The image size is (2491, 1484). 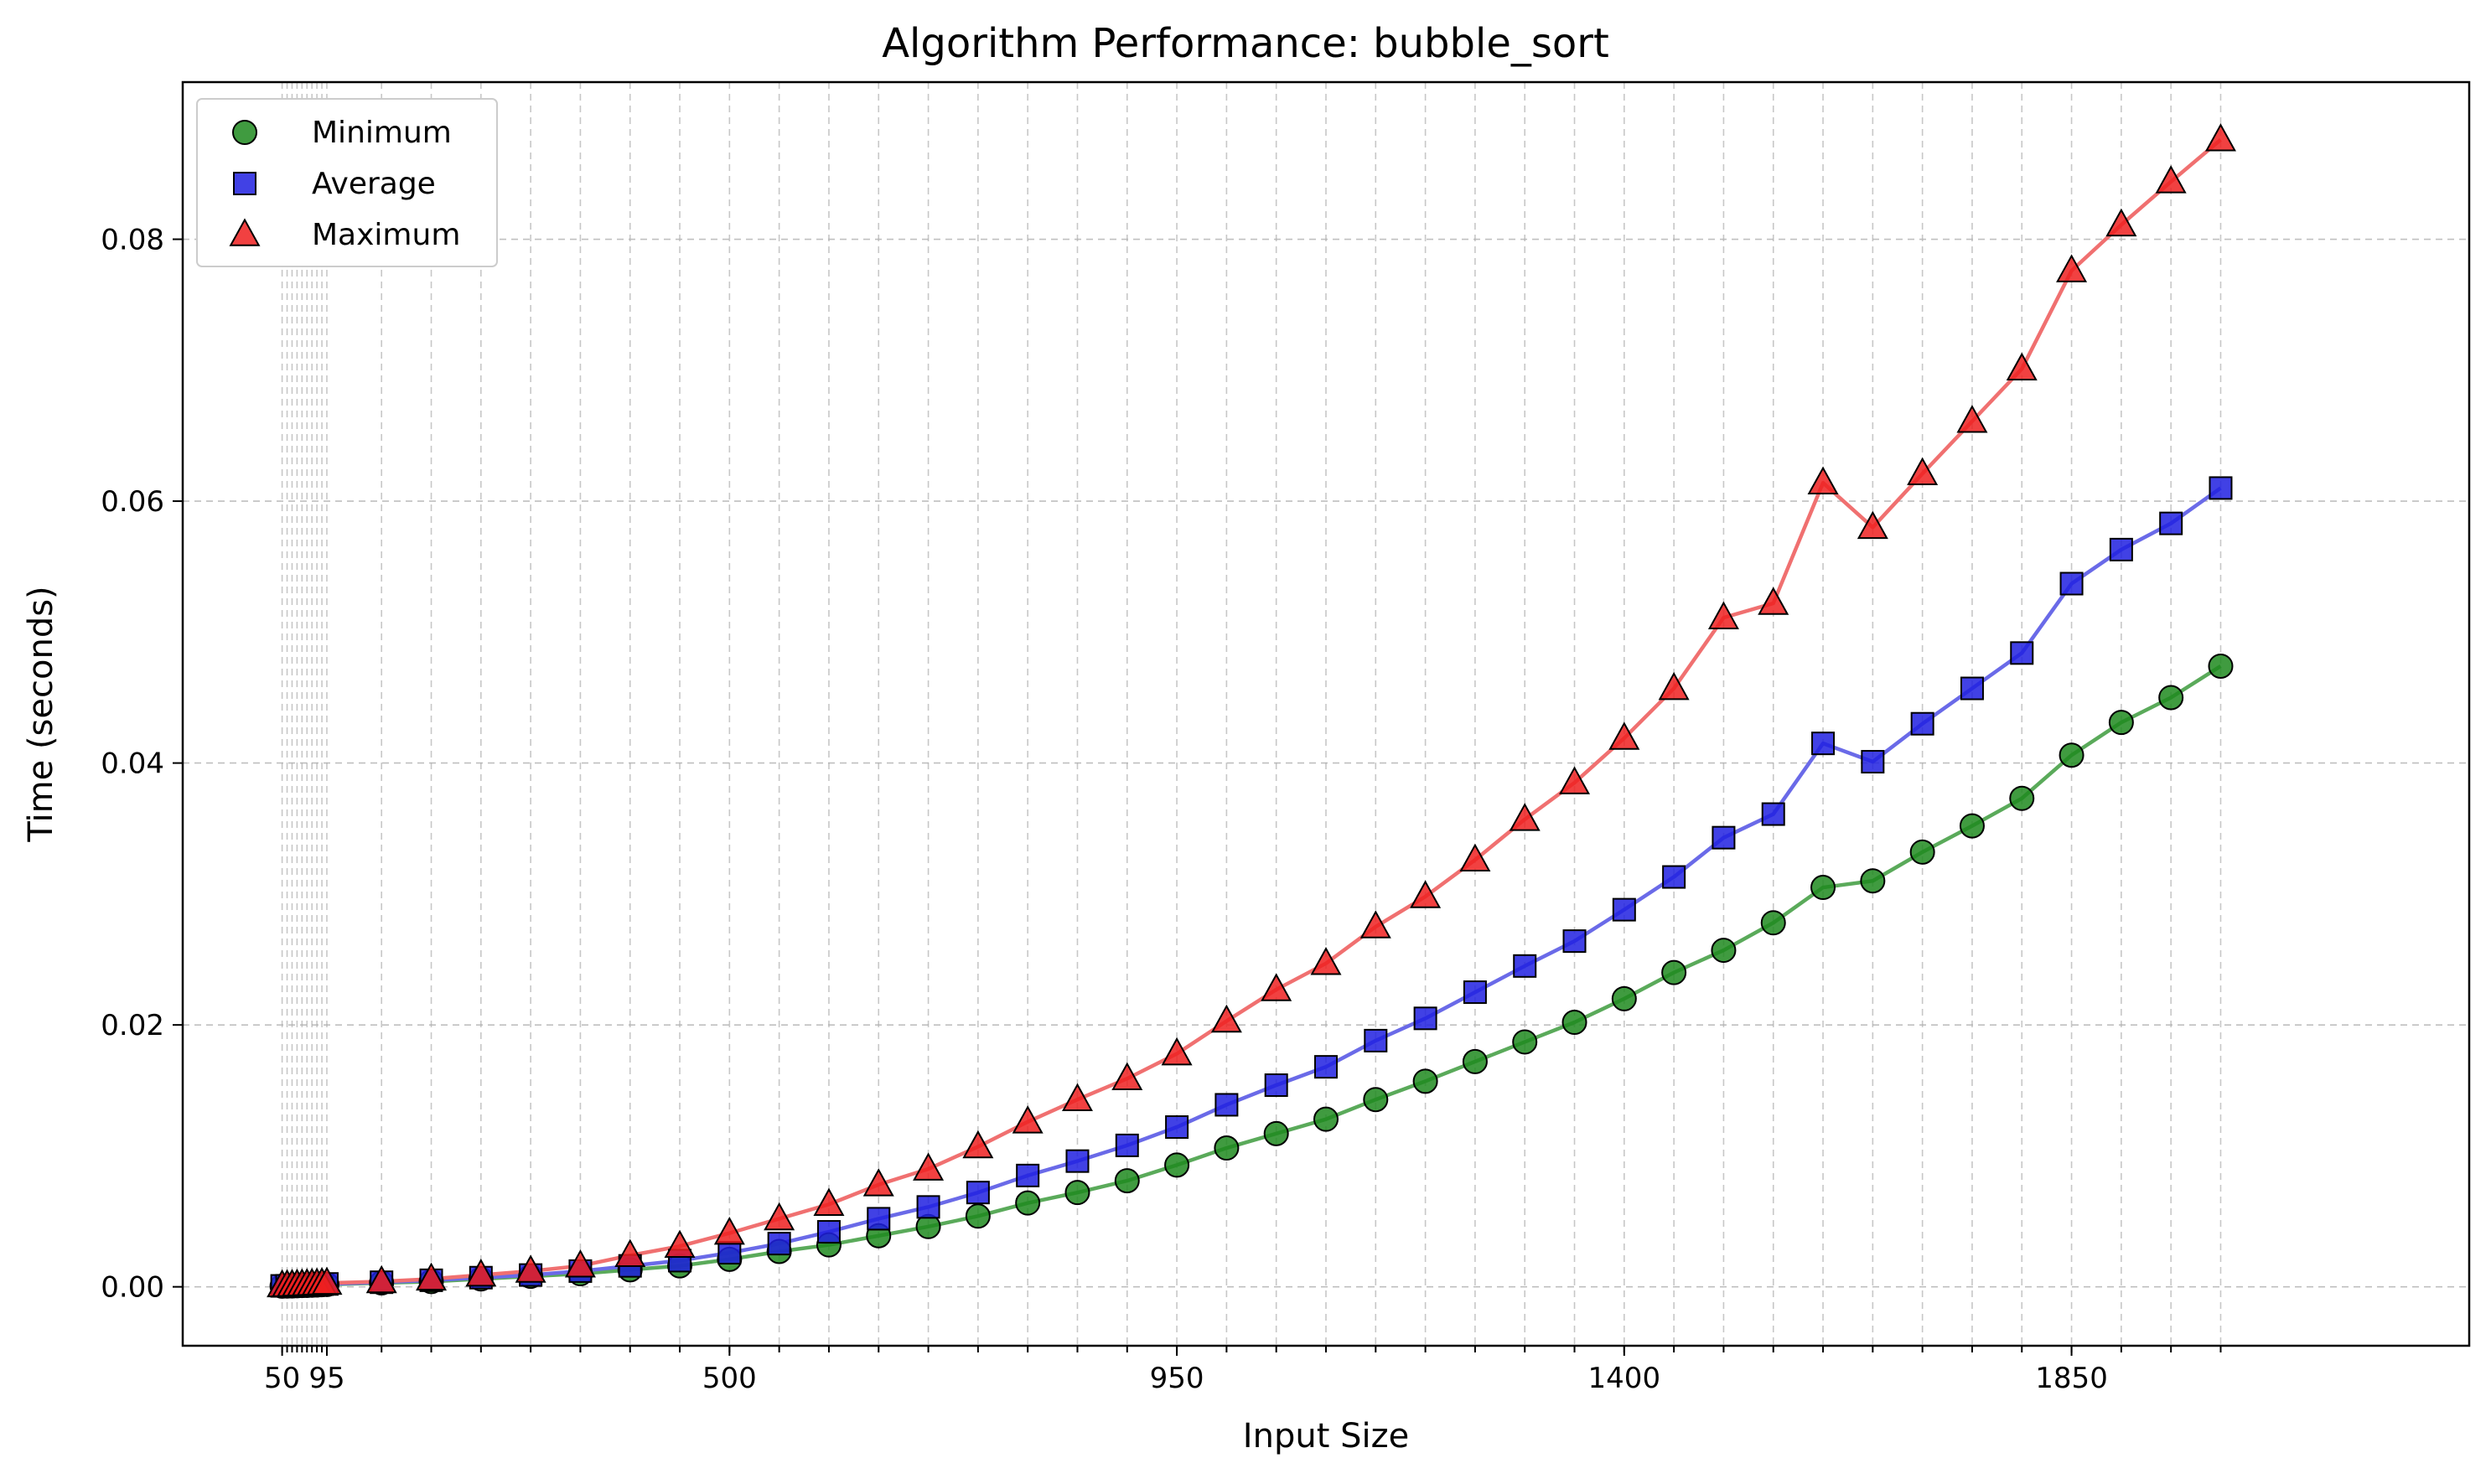 What do you see at coordinates (244, 132) in the screenshot?
I see `legend-minimum-marker` at bounding box center [244, 132].